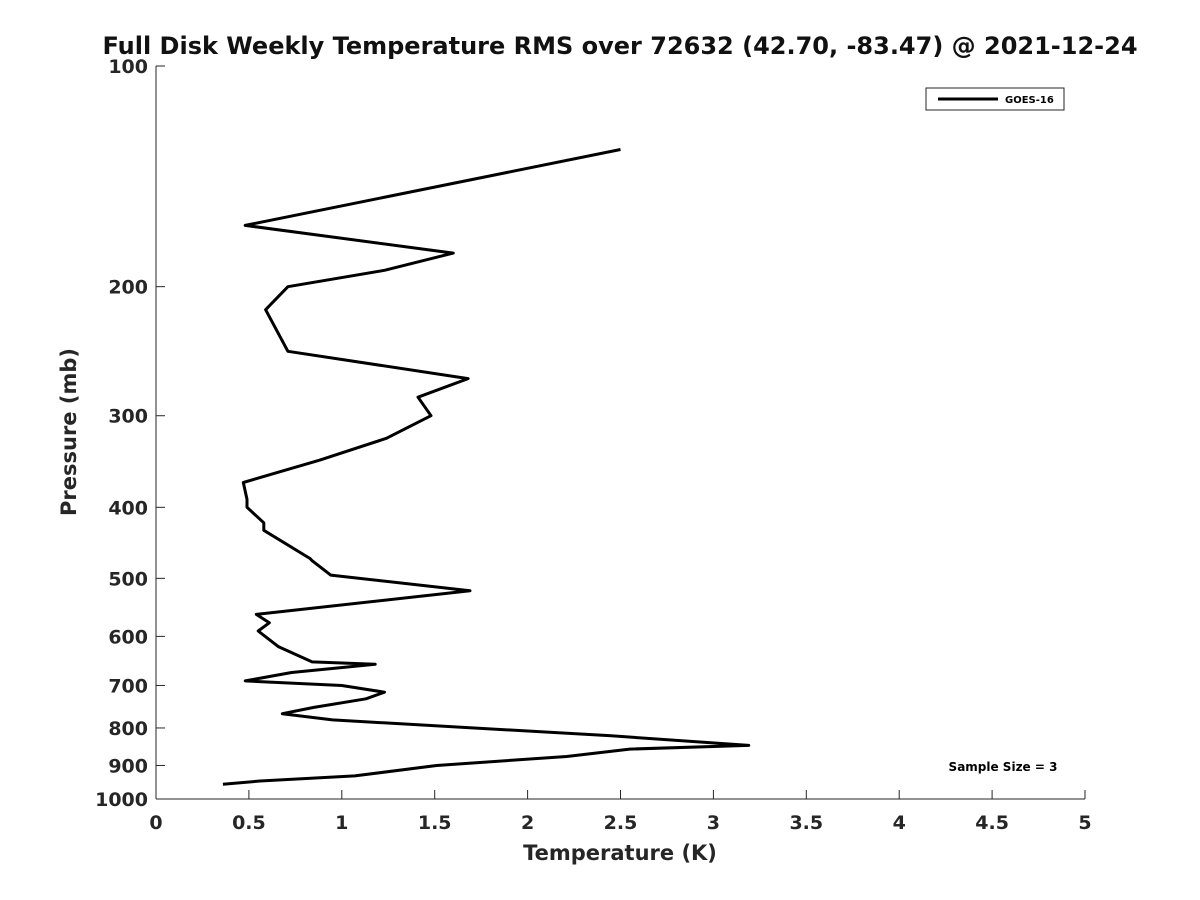  What do you see at coordinates (128, 417) in the screenshot?
I see `y-tick-label: 300` at bounding box center [128, 417].